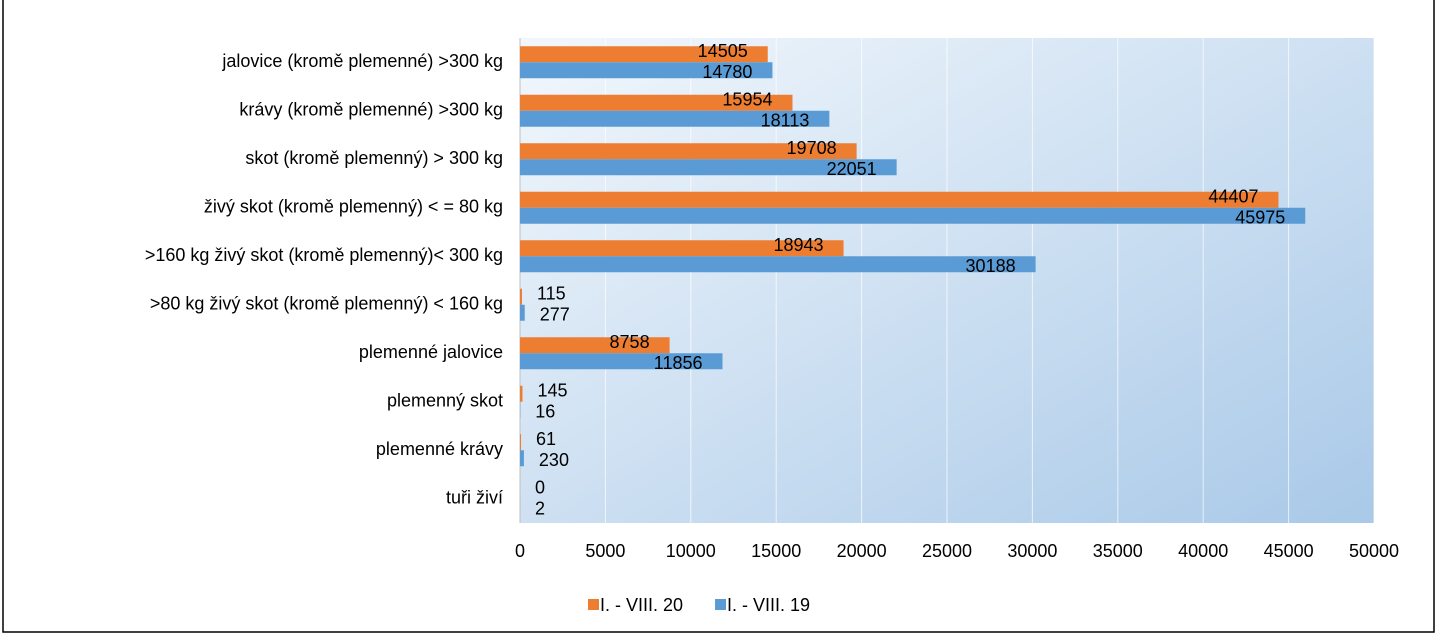 This screenshot has width=1438, height=636. Describe the element at coordinates (1260, 218) in the screenshot. I see `data-label: 45975` at that location.